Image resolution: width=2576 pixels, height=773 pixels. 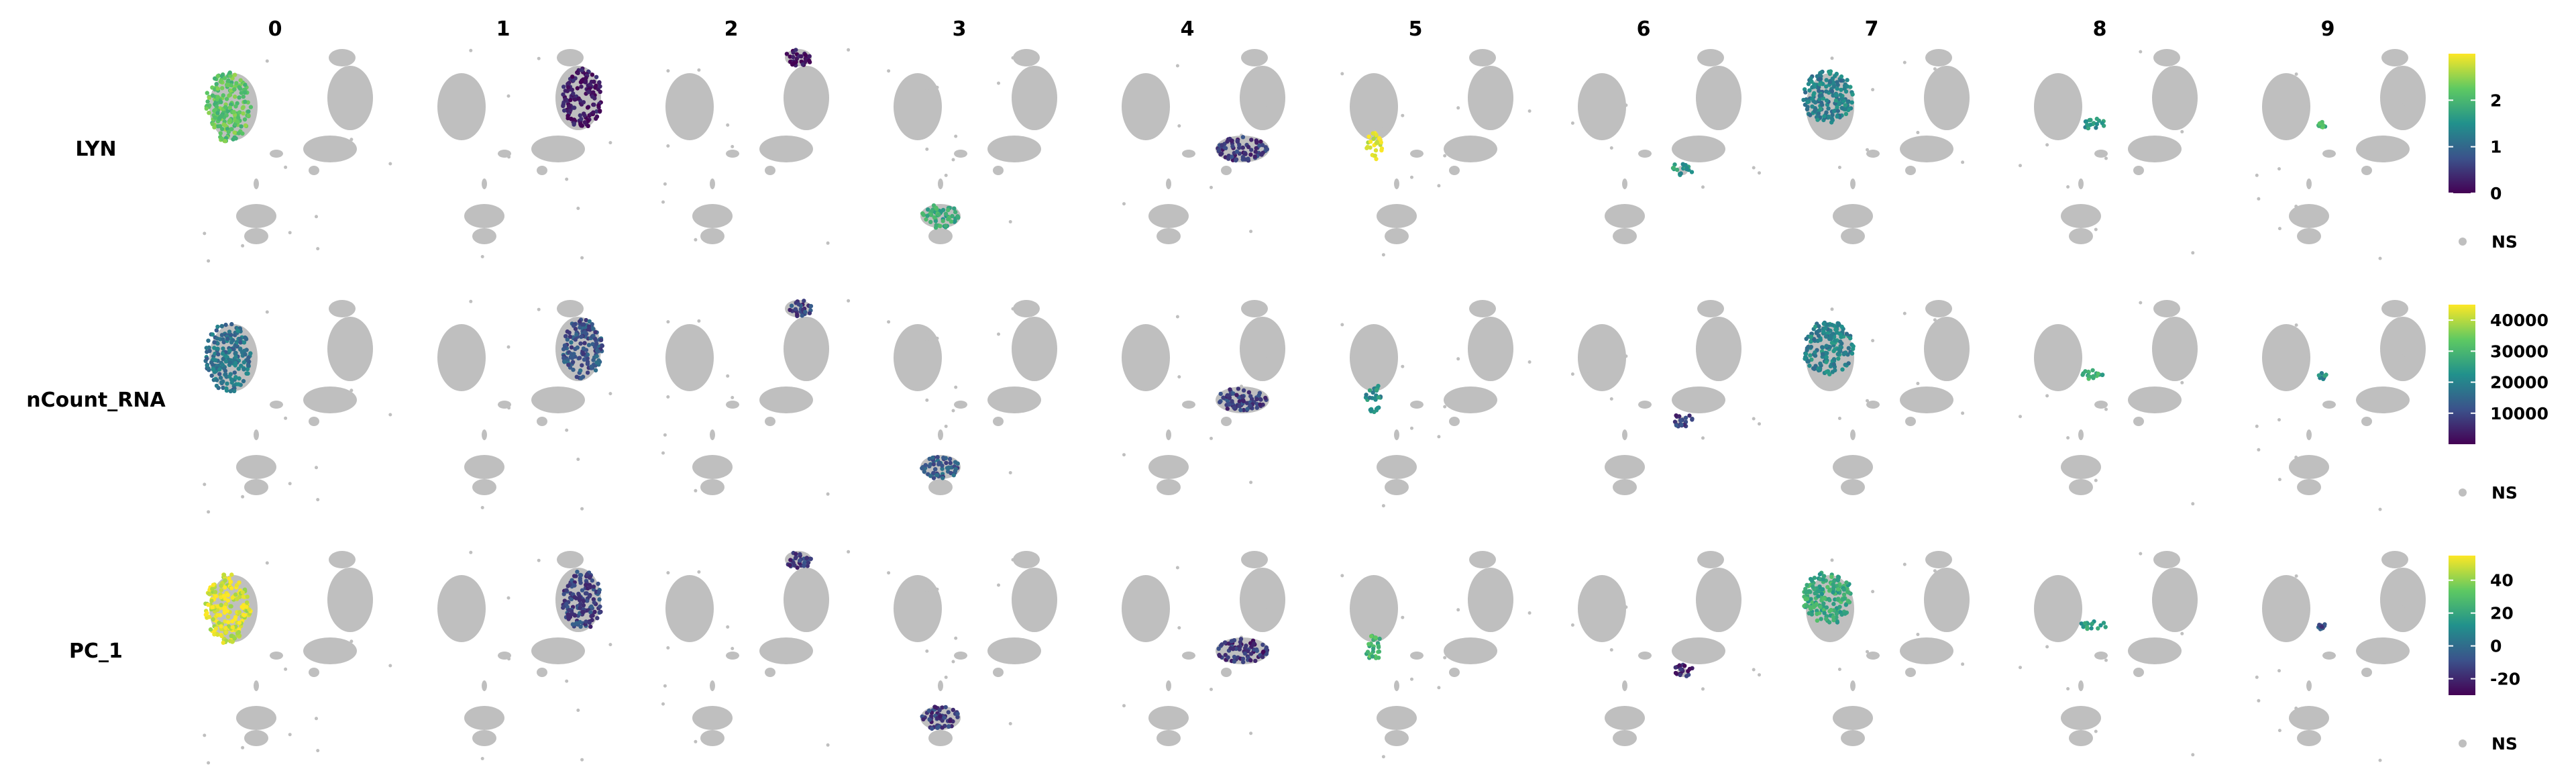 What do you see at coordinates (2394, 559) in the screenshot?
I see `cluster-2-island` at bounding box center [2394, 559].